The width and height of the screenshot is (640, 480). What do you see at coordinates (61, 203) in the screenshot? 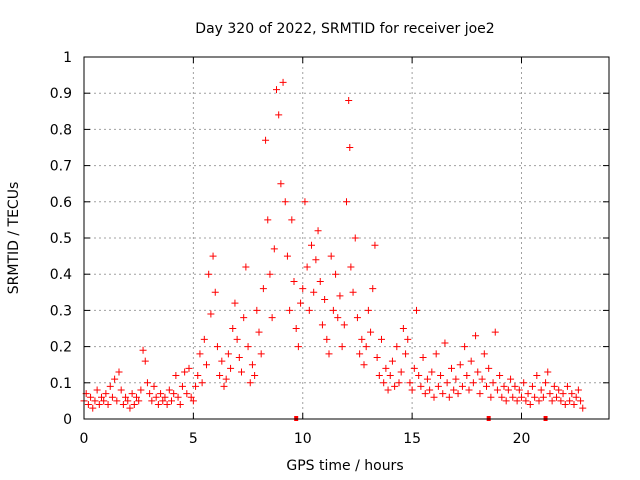
I see `y-tick-label: 0.6` at bounding box center [61, 203].